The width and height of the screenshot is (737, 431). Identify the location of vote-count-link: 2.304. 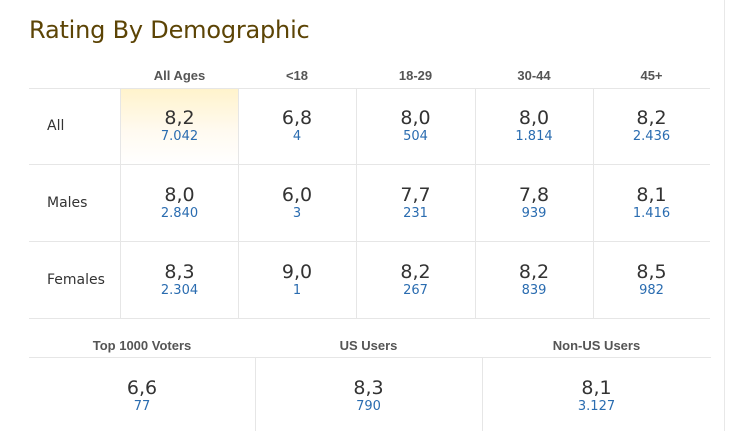
(179, 290).